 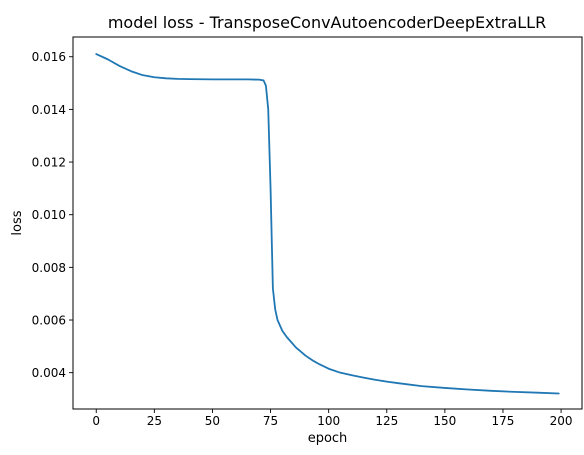 What do you see at coordinates (270, 421) in the screenshot?
I see `x-tick-label: 75` at bounding box center [270, 421].